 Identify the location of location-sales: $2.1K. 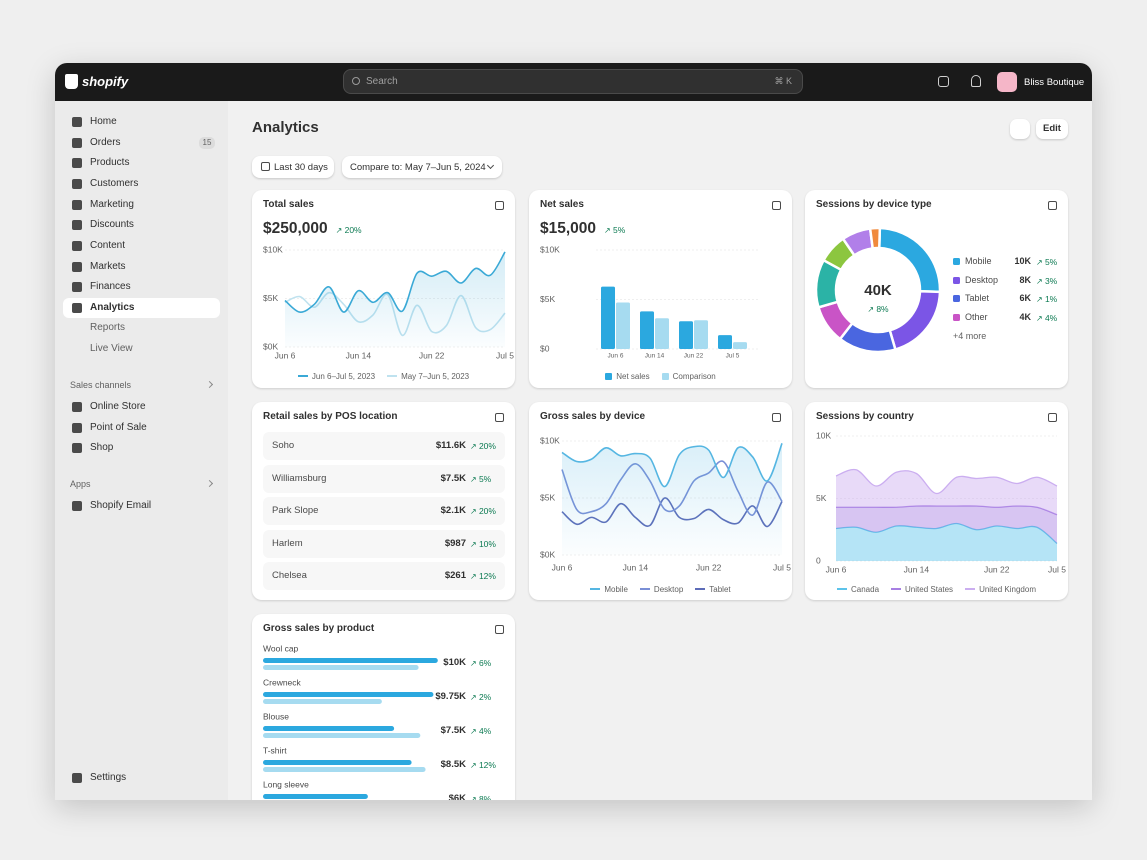
(453, 510).